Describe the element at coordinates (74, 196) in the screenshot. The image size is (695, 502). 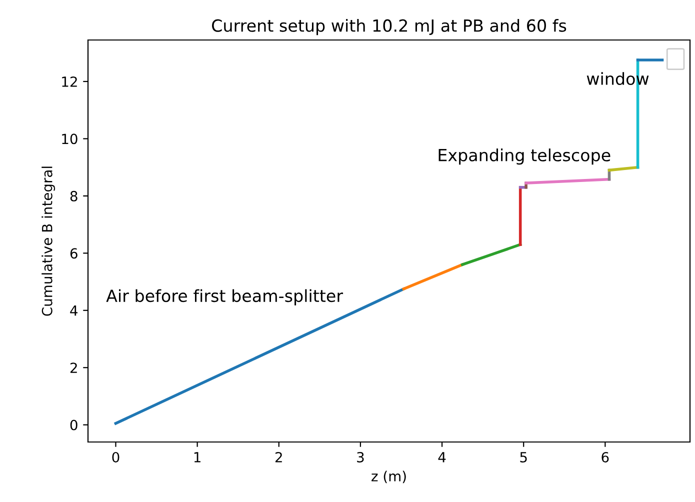
I see `y-tick-label: 8` at that location.